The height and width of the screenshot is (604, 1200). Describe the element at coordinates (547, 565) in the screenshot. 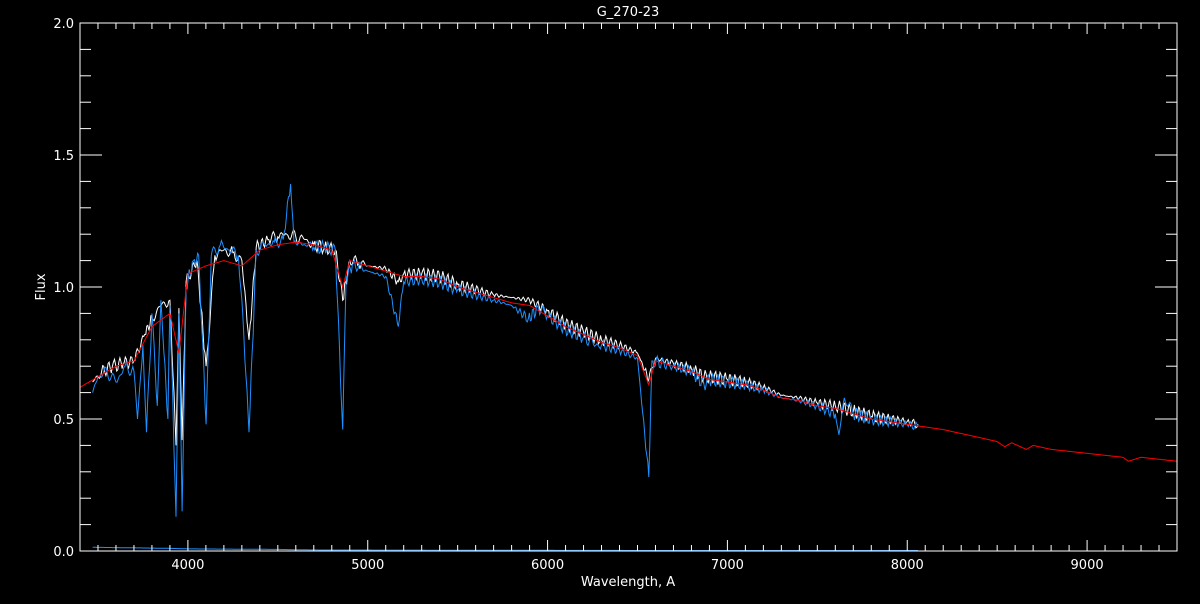

I see `x-tick-label: 6000` at that location.